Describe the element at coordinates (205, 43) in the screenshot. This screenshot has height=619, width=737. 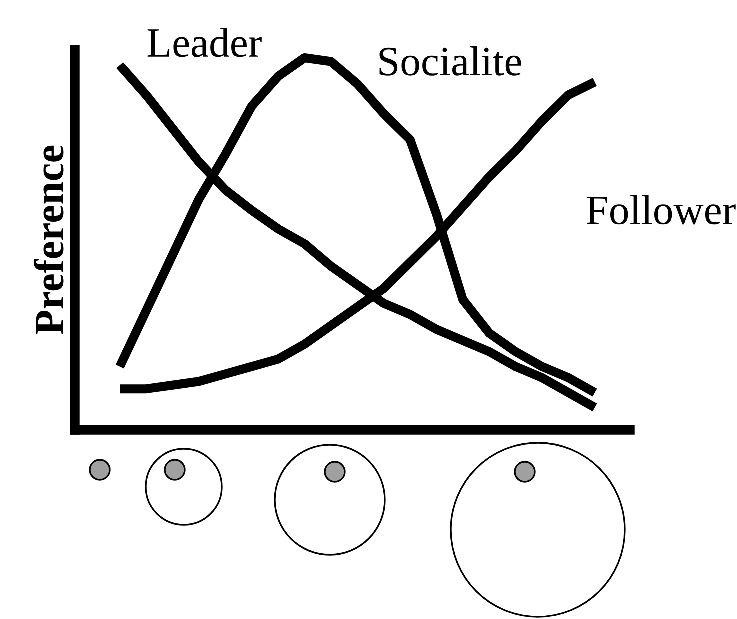
I see `series-label: Leader` at that location.